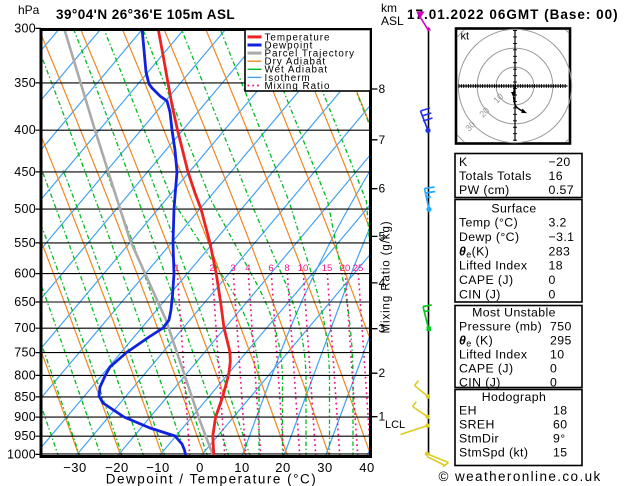 Image resolution: width=629 pixels, height=486 pixels. Describe the element at coordinates (493, 452) in the screenshot. I see `svg-text: StmSpd (kt)` at that location.